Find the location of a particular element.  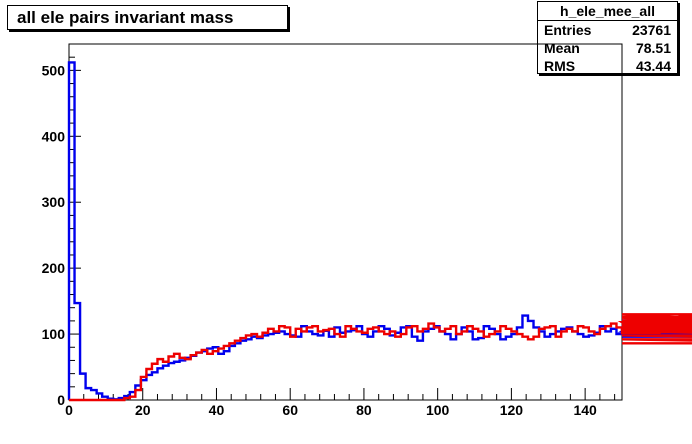

y-tick-label: 500 is located at coordinates (54, 70).